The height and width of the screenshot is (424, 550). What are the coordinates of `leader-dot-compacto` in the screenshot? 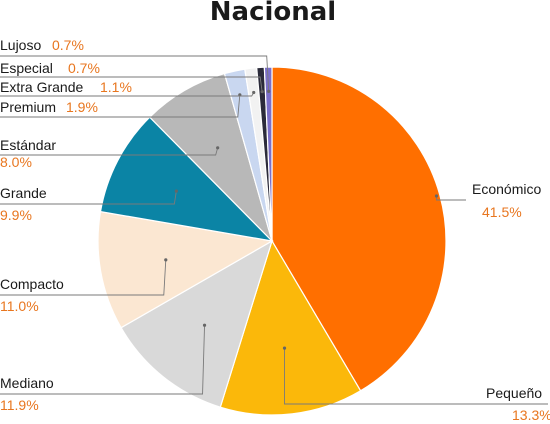 It's located at (166, 260).